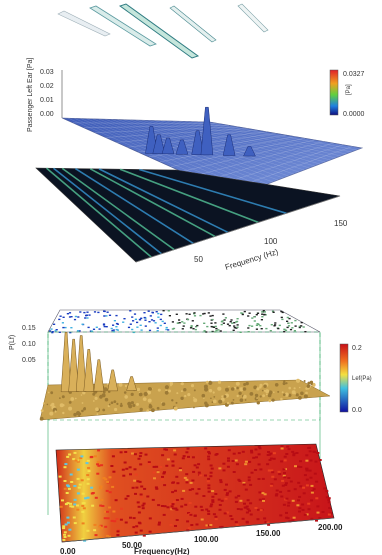  I want to click on colorbar, so click(334, 92).